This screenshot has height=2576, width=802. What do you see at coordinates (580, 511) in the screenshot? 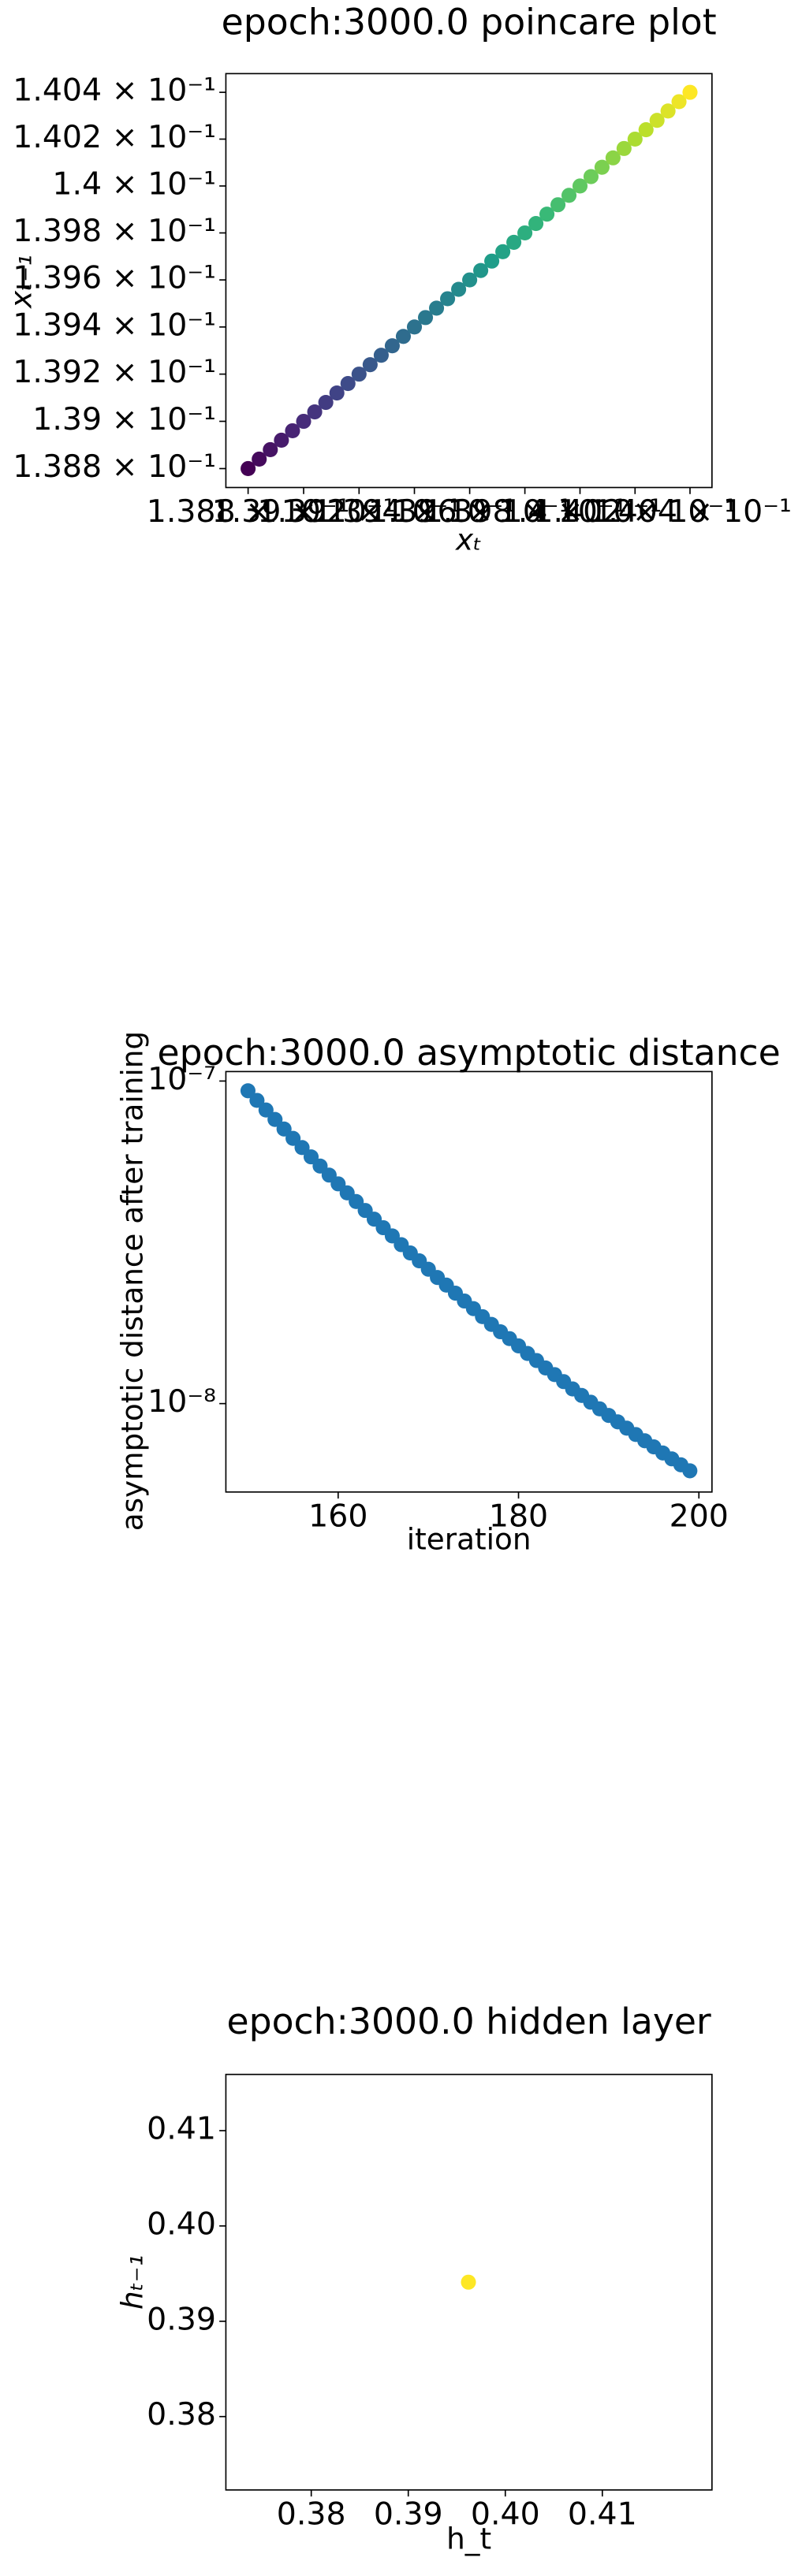
I see `x-tick-label: 1.4 × 10⁻¹` at bounding box center [580, 511].